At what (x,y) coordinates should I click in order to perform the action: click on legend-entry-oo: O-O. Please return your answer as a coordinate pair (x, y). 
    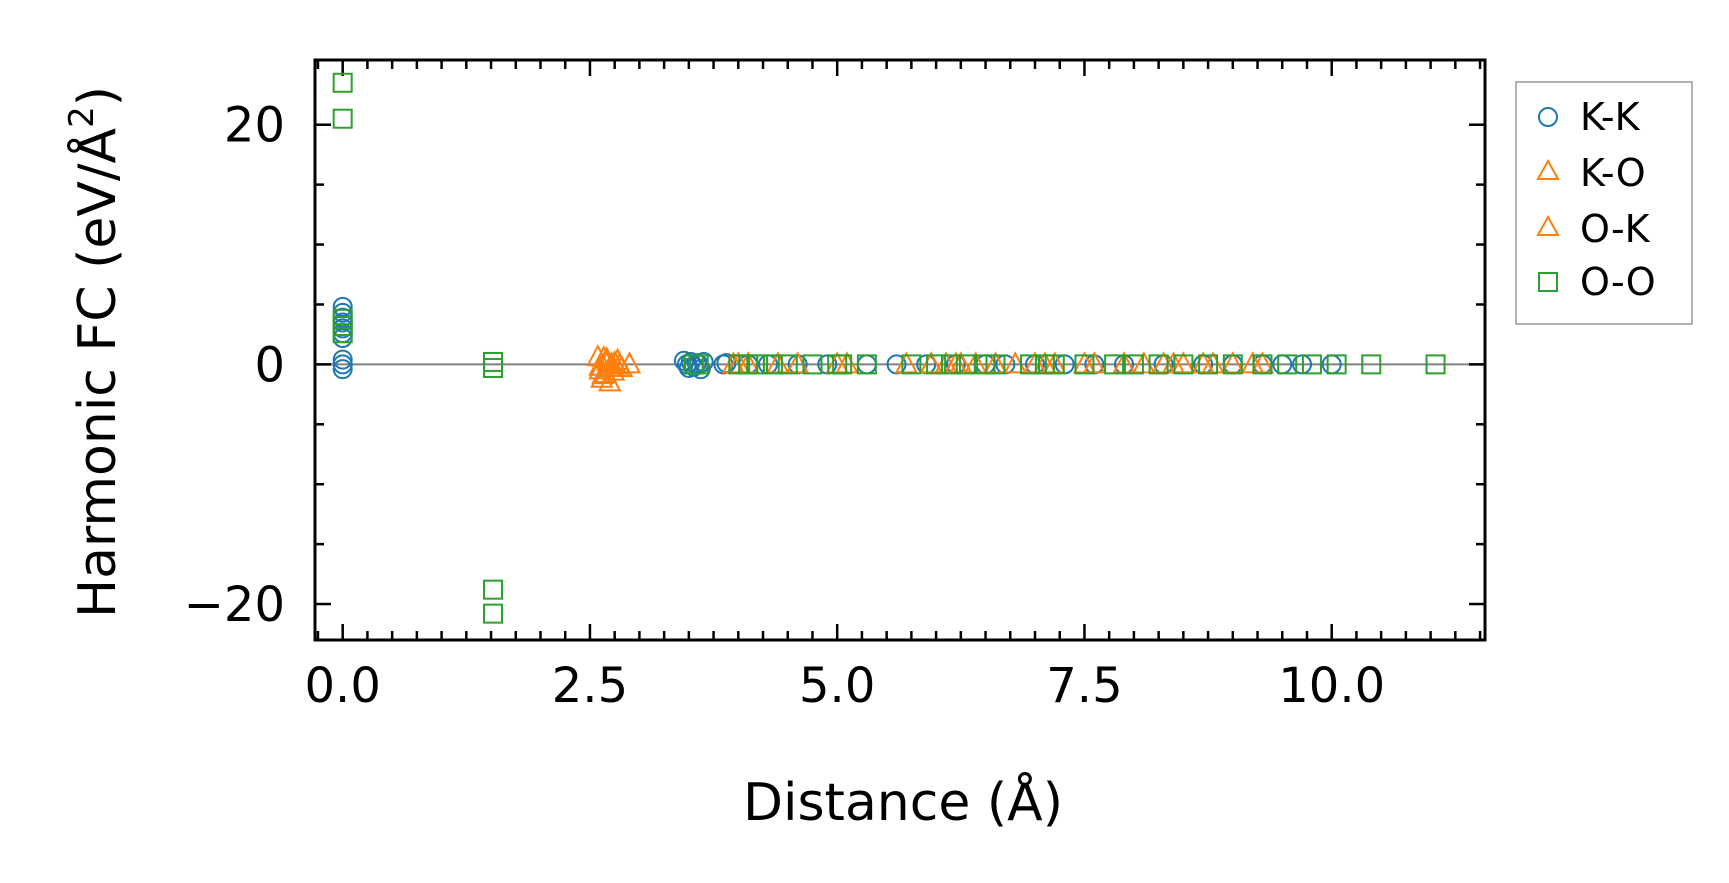
    Looking at the image, I should click on (1597, 282).